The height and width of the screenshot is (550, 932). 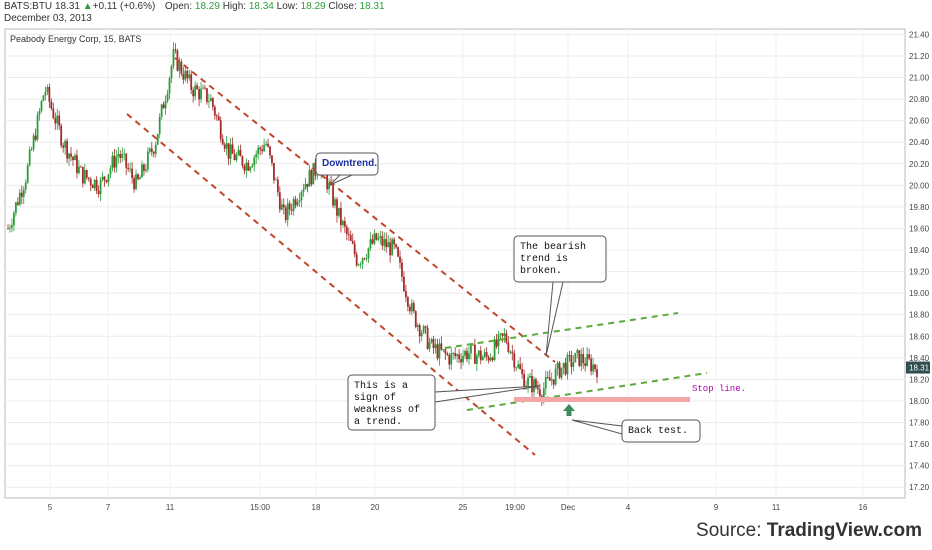 I want to click on y-tick-label: 19.80, so click(x=919, y=207).